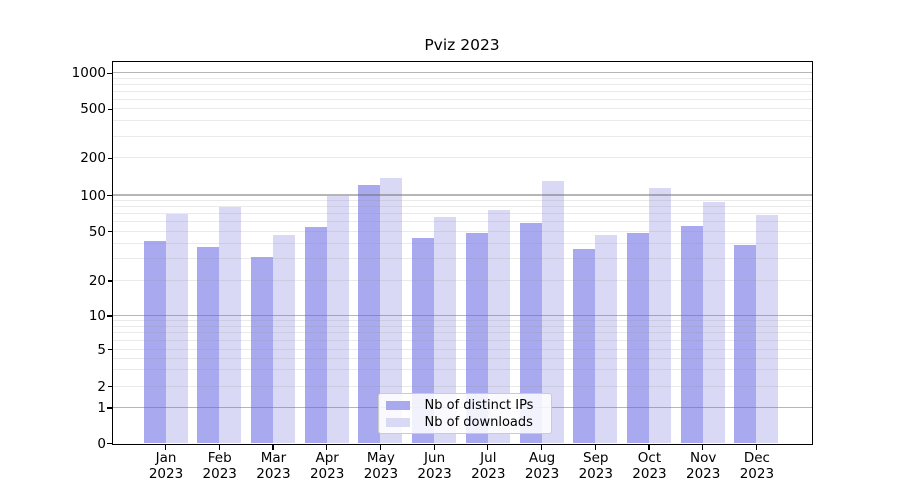 This screenshot has height=500, width=900. What do you see at coordinates (659, 315) in the screenshot?
I see `bar-downloads-oct-2023` at bounding box center [659, 315].